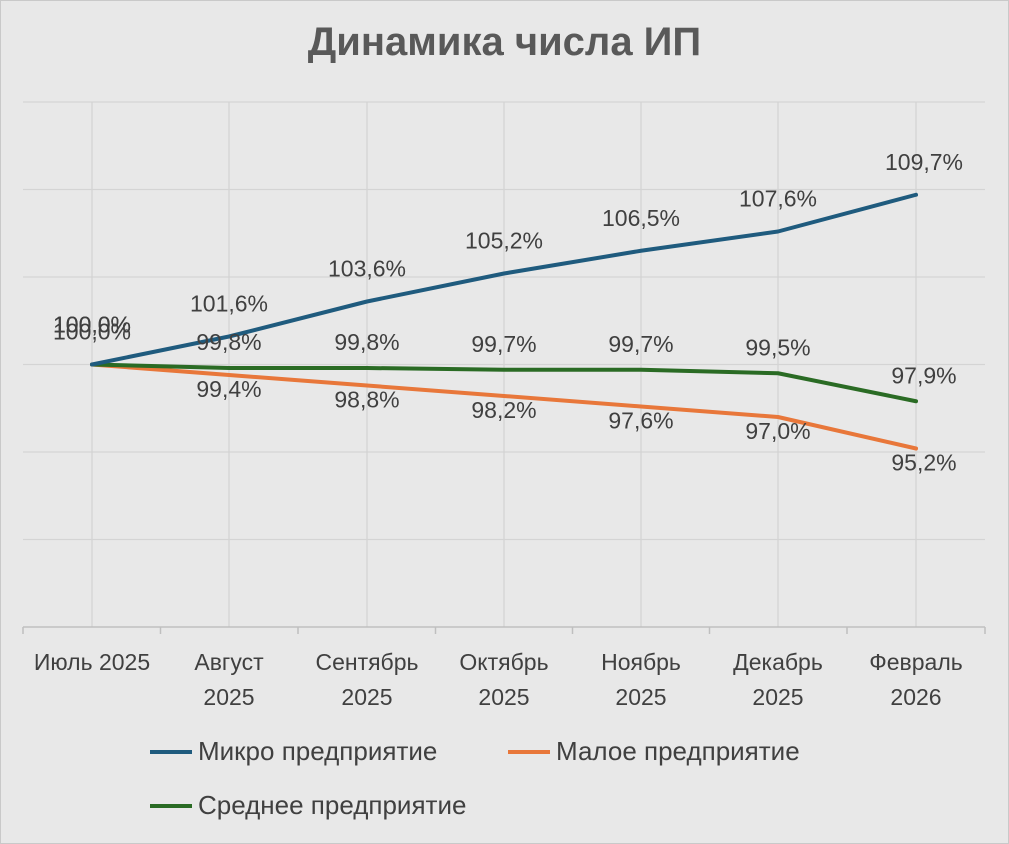  I want to click on data-label-micro: 106,5%, so click(641, 218).